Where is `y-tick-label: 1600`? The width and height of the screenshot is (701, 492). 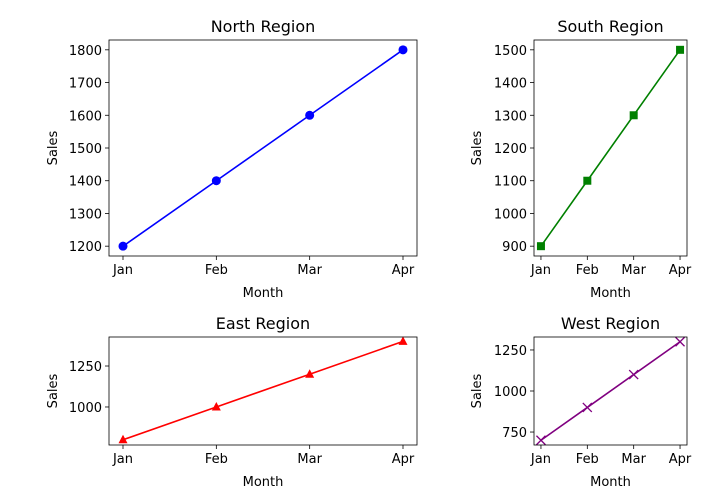
y-tick-label: 1600 is located at coordinates (85, 116).